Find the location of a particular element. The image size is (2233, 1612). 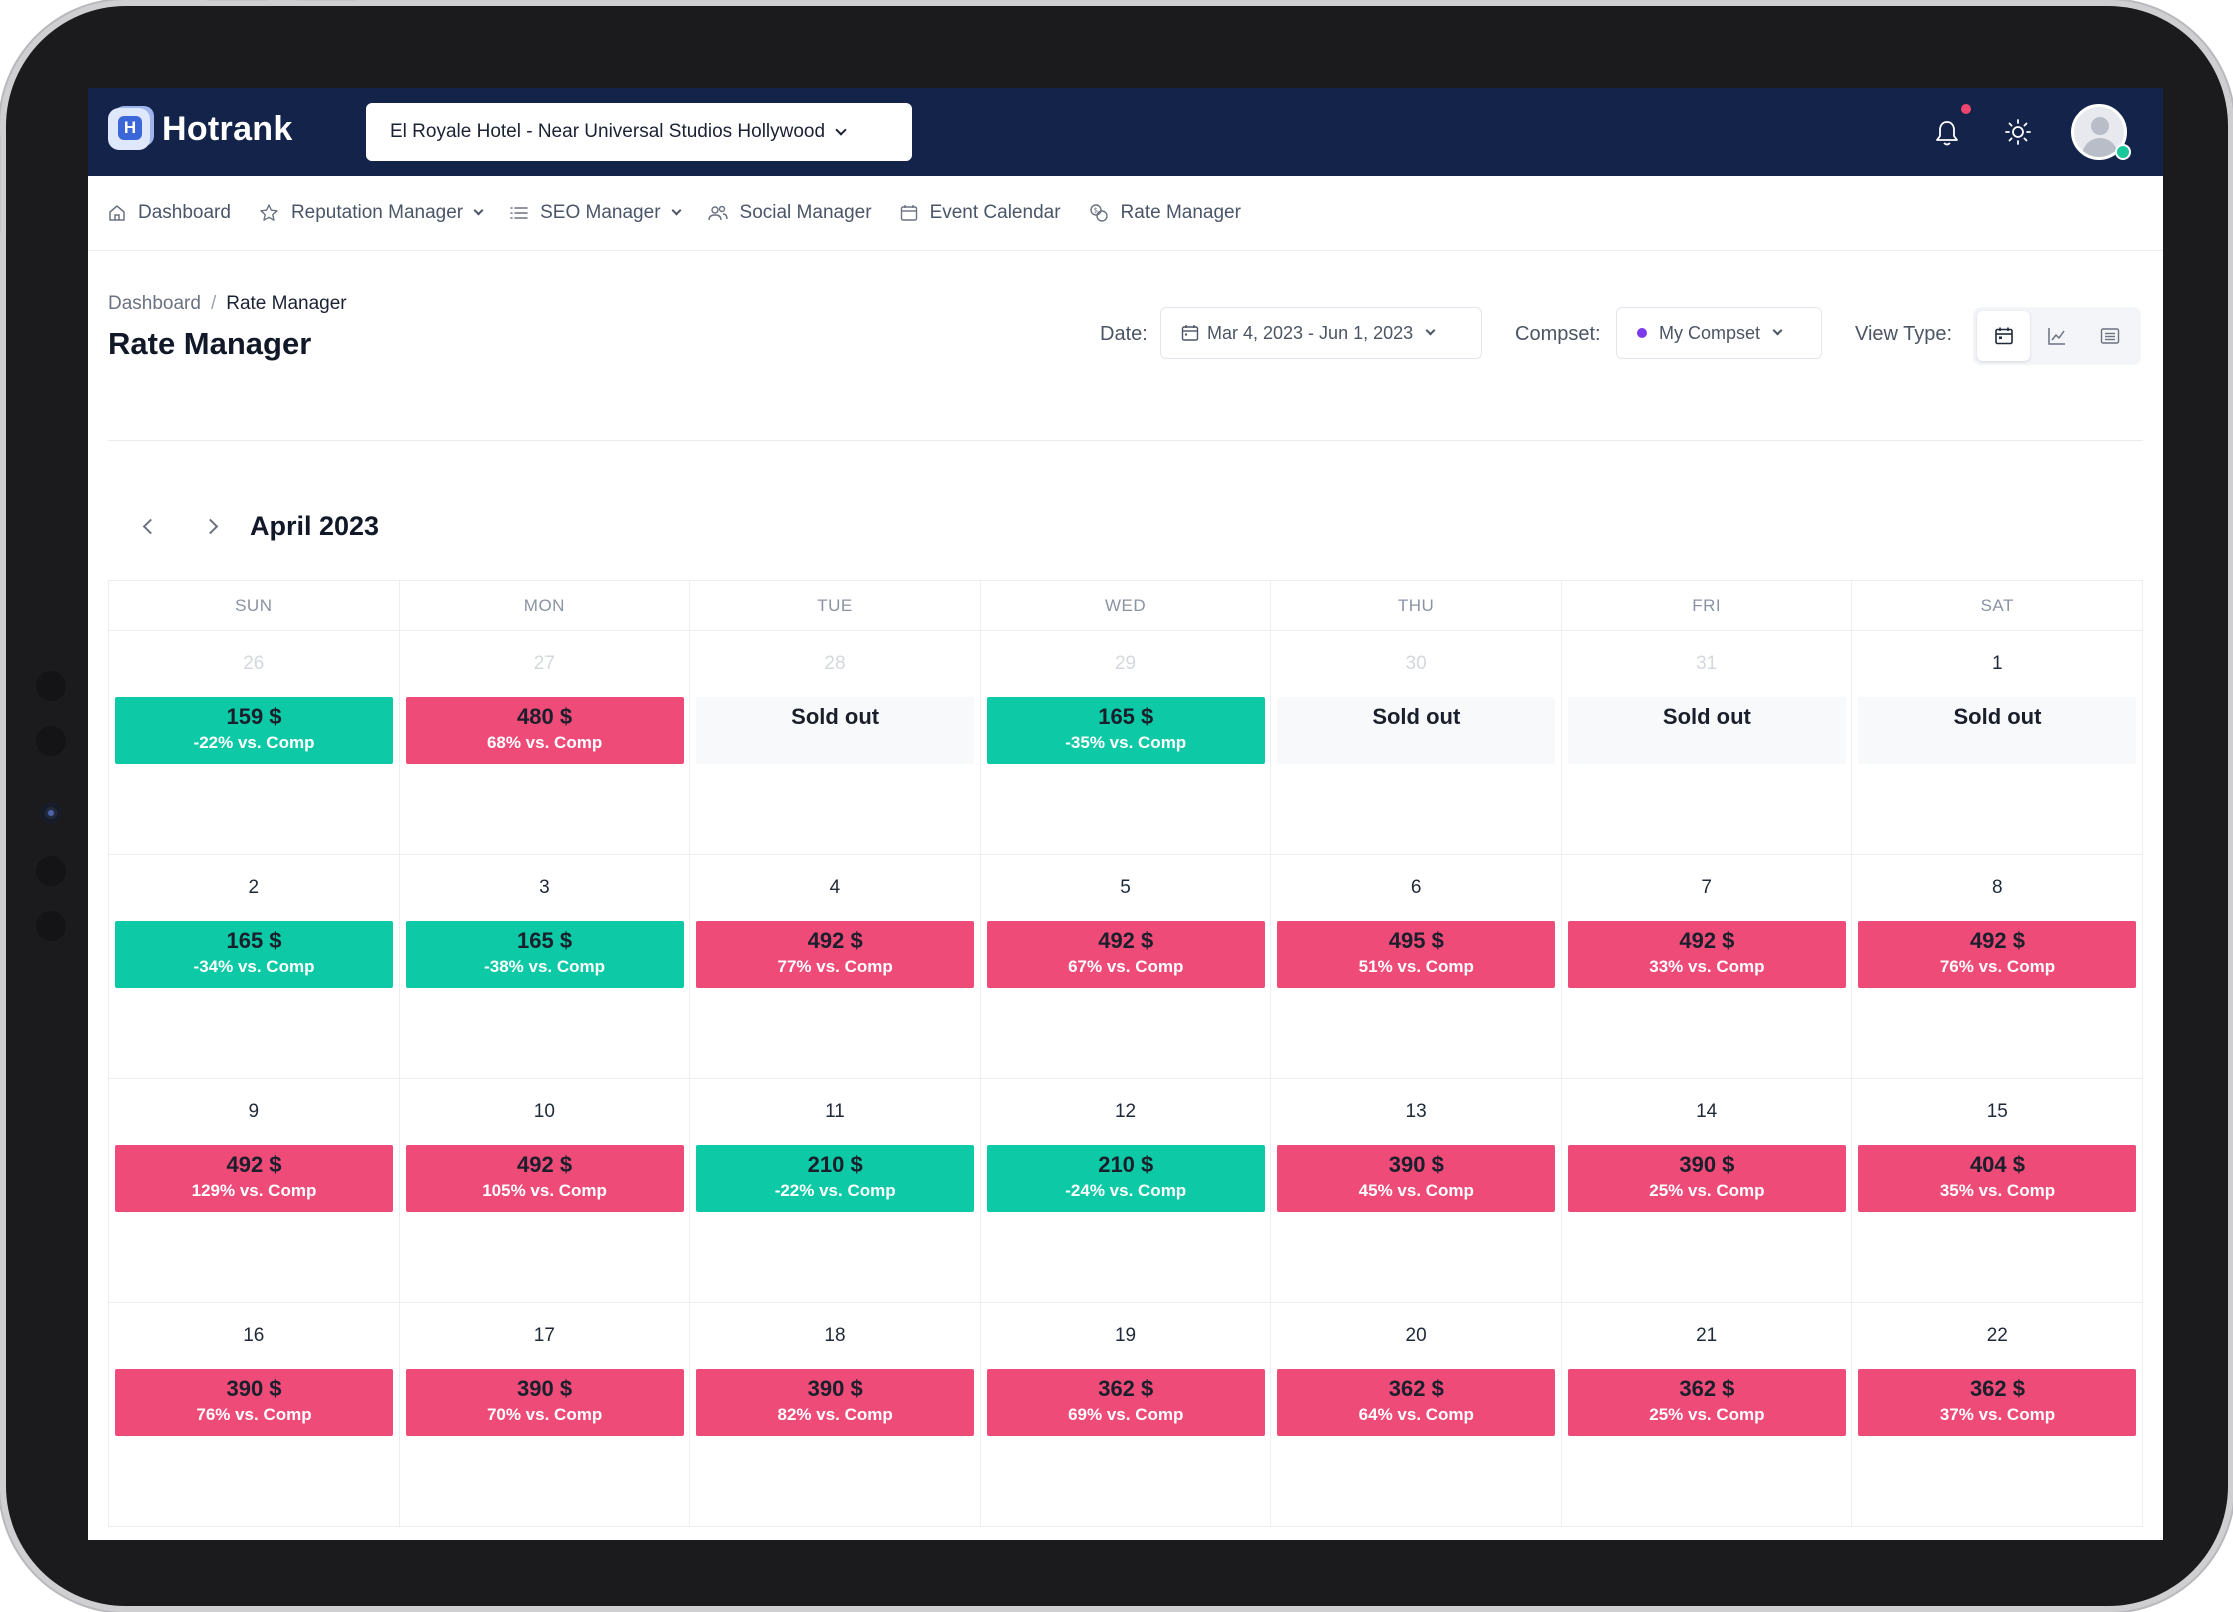

calendar-day: 6 495 $ 51% vs. Comp is located at coordinates (1416, 967).